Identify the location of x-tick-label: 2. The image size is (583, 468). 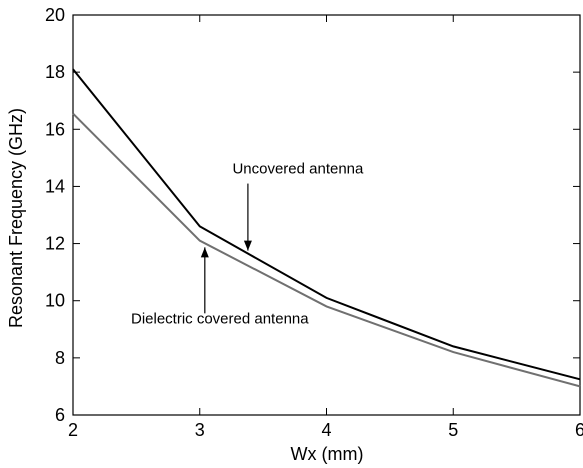
(73, 430).